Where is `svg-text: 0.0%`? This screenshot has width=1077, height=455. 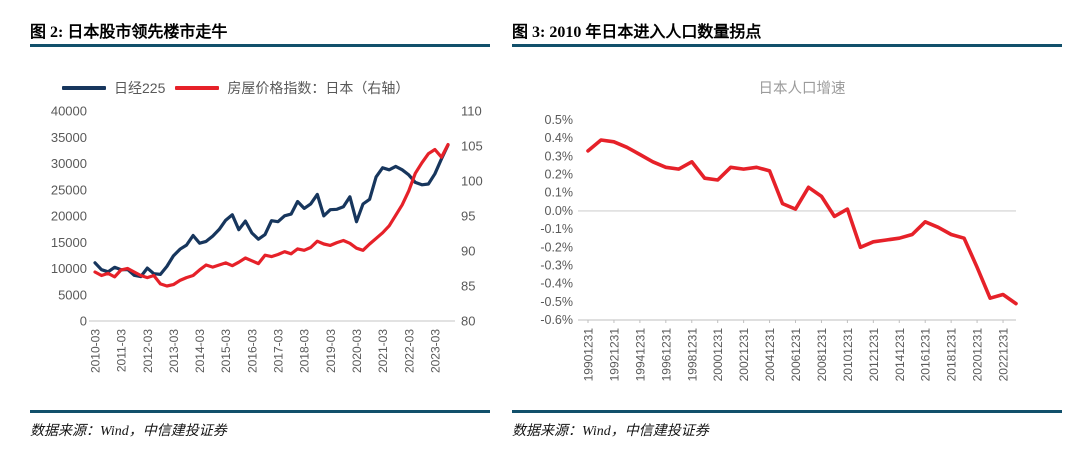
svg-text: 0.0% is located at coordinates (559, 211).